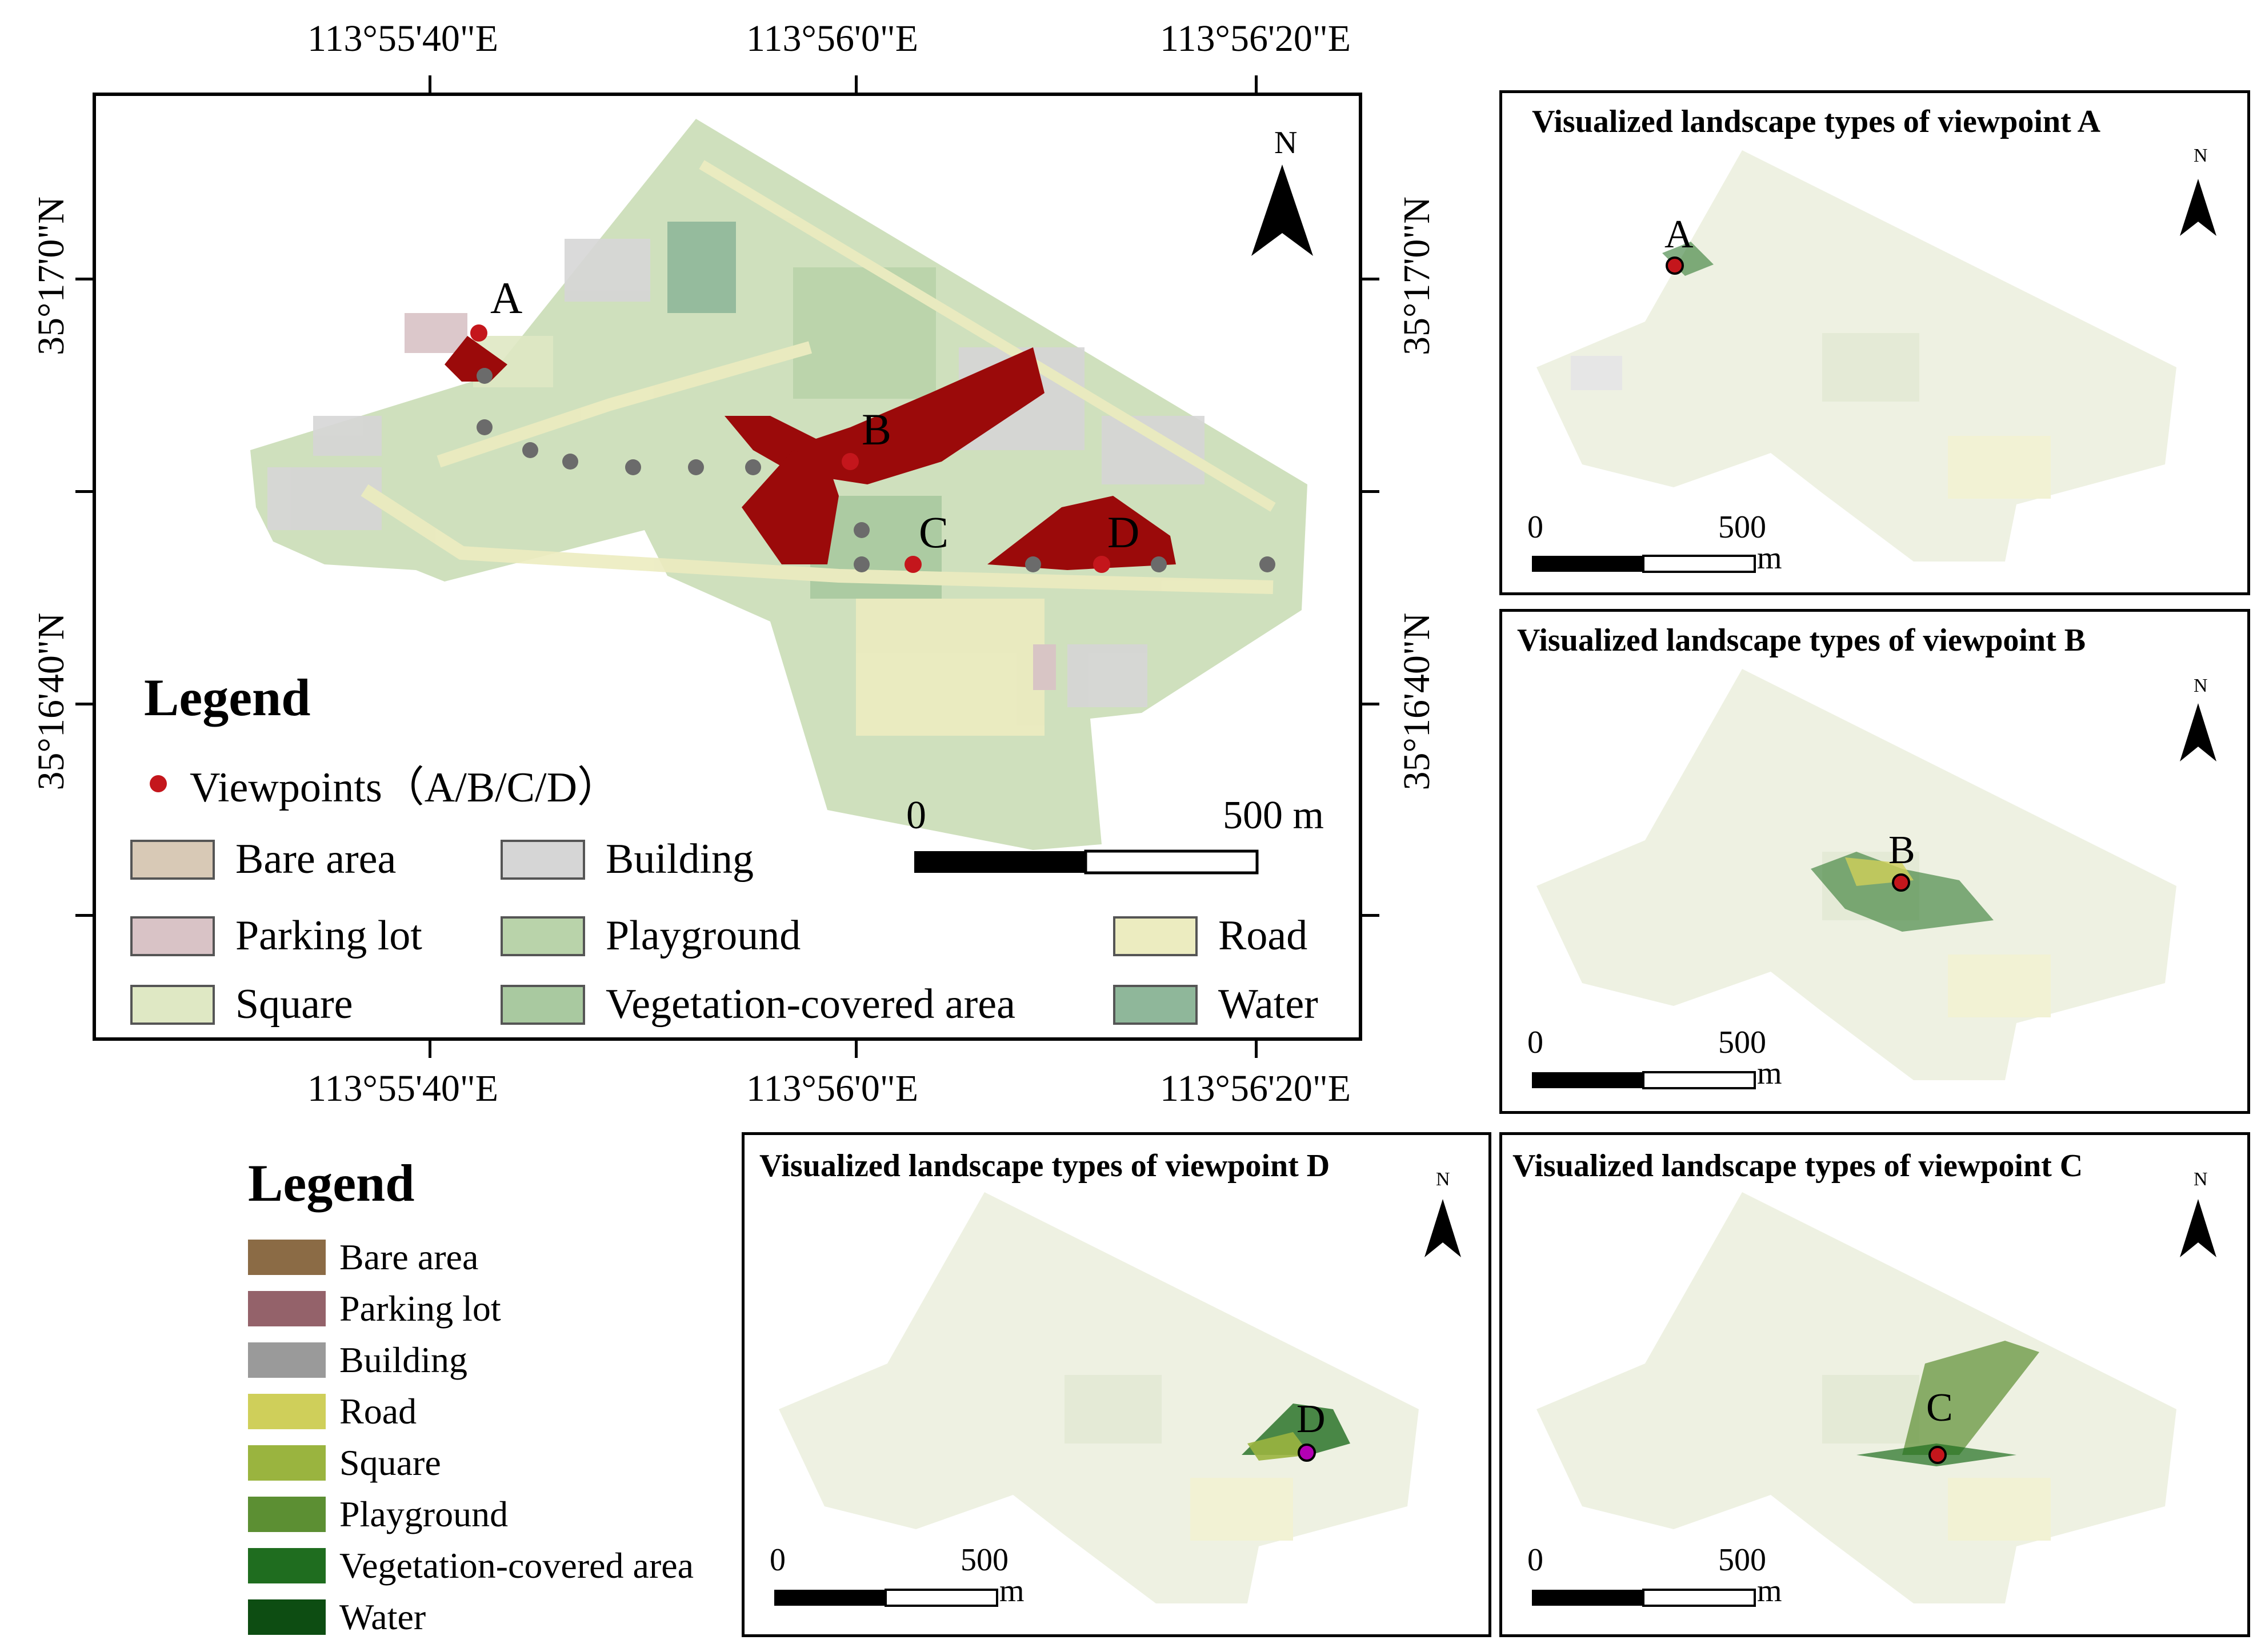  What do you see at coordinates (1012, 1591) in the screenshot?
I see `panel-d-scale-unit: m` at bounding box center [1012, 1591].